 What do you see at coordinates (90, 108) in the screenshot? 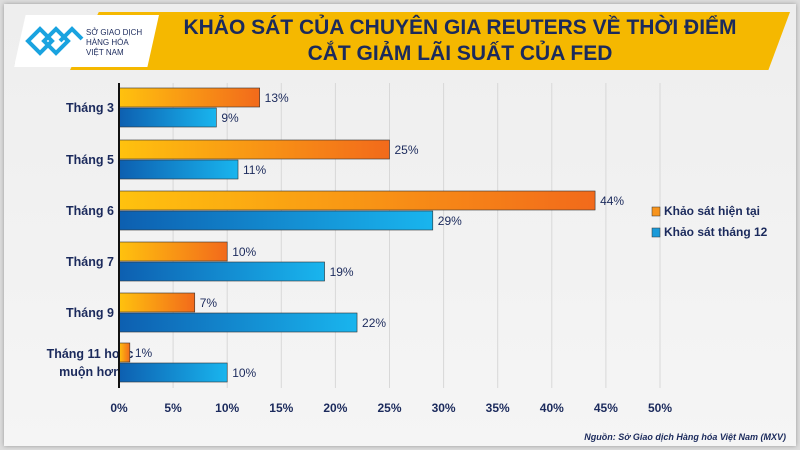
I see `category-label: Tháng 3` at bounding box center [90, 108].